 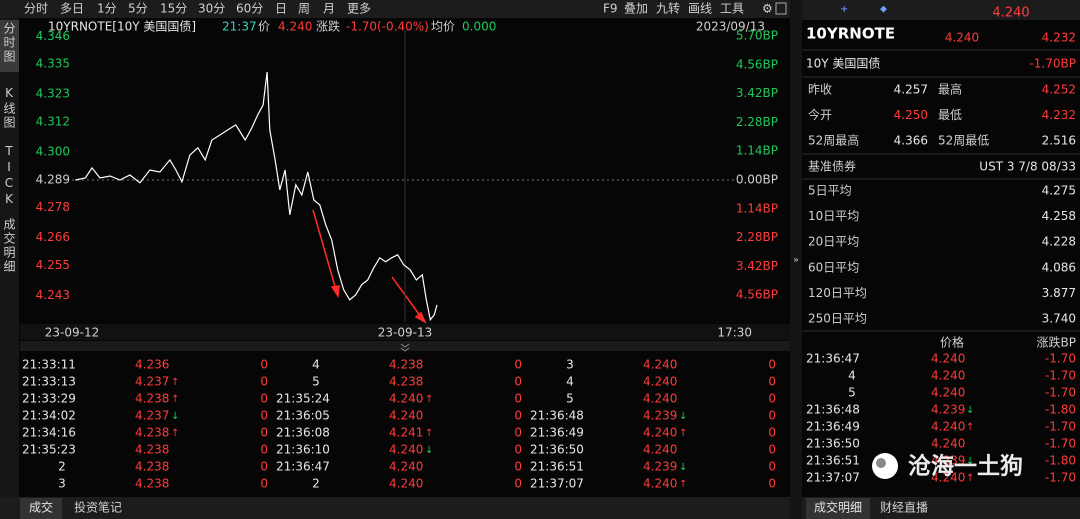 What do you see at coordinates (820, 114) in the screenshot?
I see `quote-label: 今开` at bounding box center [820, 114].